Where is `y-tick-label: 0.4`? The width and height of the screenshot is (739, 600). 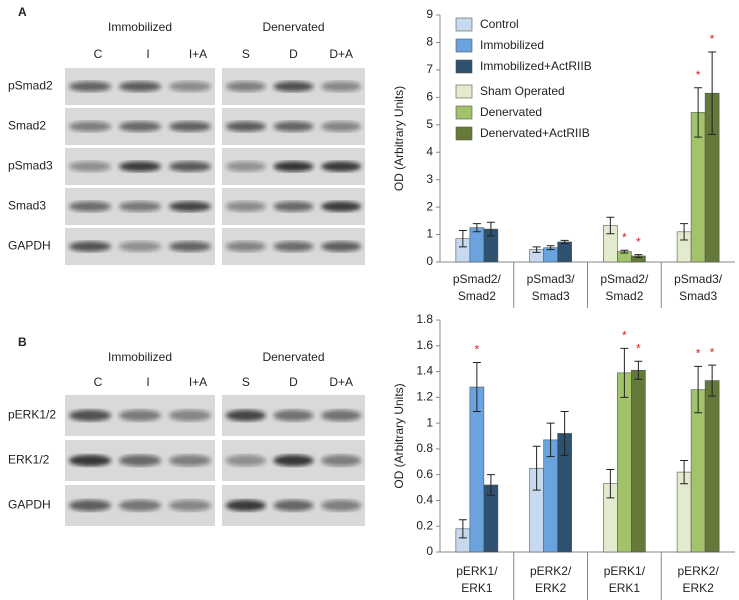 y-tick-label: 0.4 is located at coordinates (424, 500).